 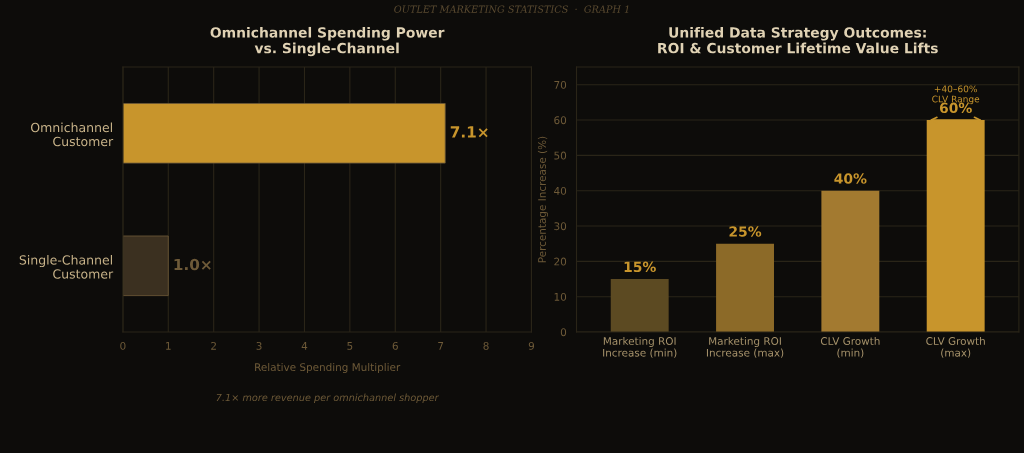 I want to click on x-axis-title: Relative Spending Multiplier, so click(x=328, y=368).